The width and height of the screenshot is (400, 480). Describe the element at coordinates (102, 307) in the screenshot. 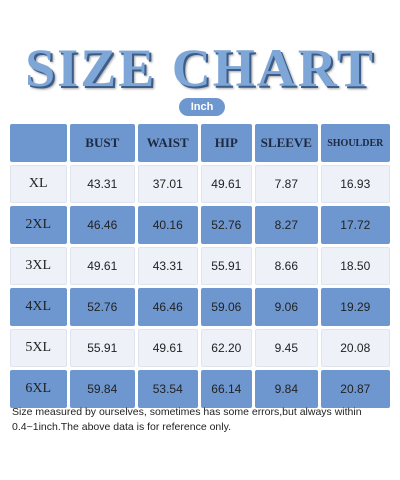

I see `bust-value: 52.76` at that location.